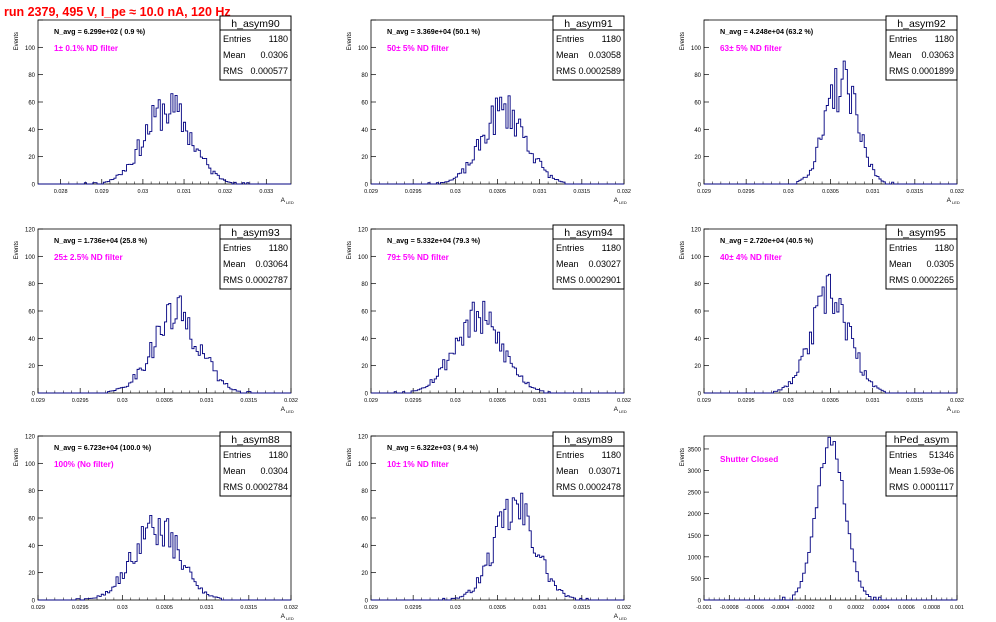 This screenshot has width=996, height=622. Describe the element at coordinates (695, 558) in the screenshot. I see `y-tick-label: 1000` at that location.